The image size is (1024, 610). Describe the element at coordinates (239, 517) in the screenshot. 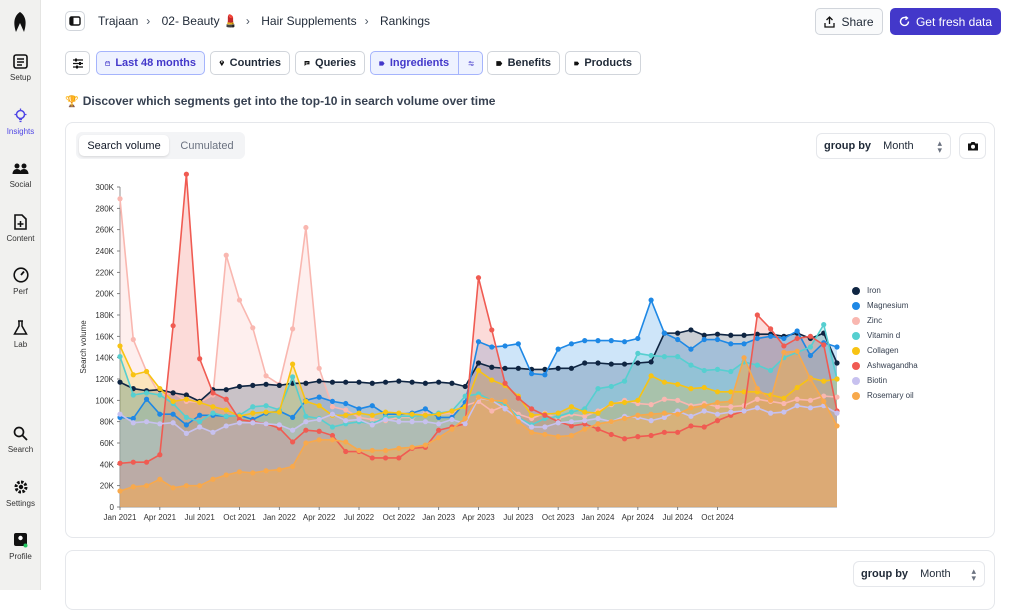

I see `x-tick-label: Oct 2021` at that location.